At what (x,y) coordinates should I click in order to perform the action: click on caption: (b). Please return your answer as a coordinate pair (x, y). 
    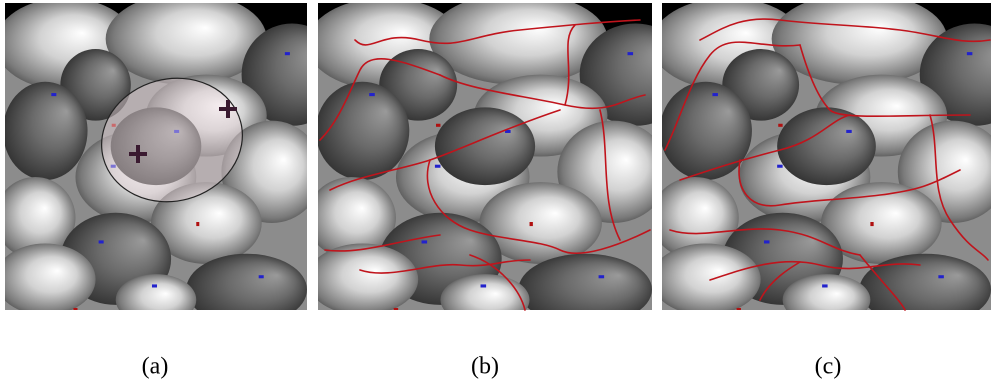
    Looking at the image, I should click on (485, 367).